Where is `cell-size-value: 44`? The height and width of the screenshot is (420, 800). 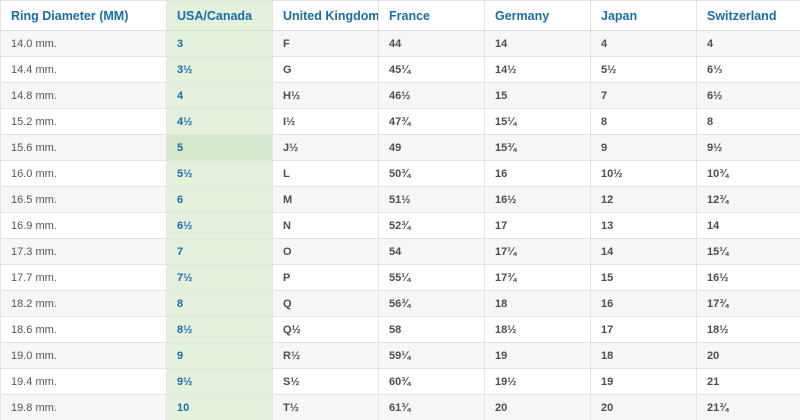
cell-size-value: 44 is located at coordinates (431, 43).